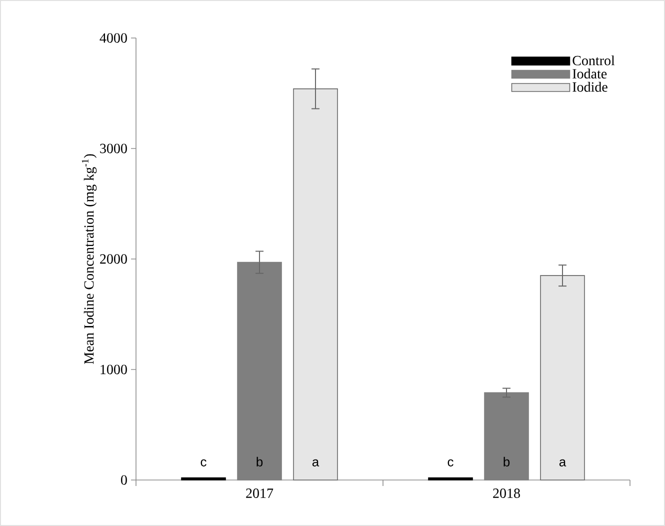 This screenshot has width=665, height=526. I want to click on x-tick-label: 2018, so click(506, 493).